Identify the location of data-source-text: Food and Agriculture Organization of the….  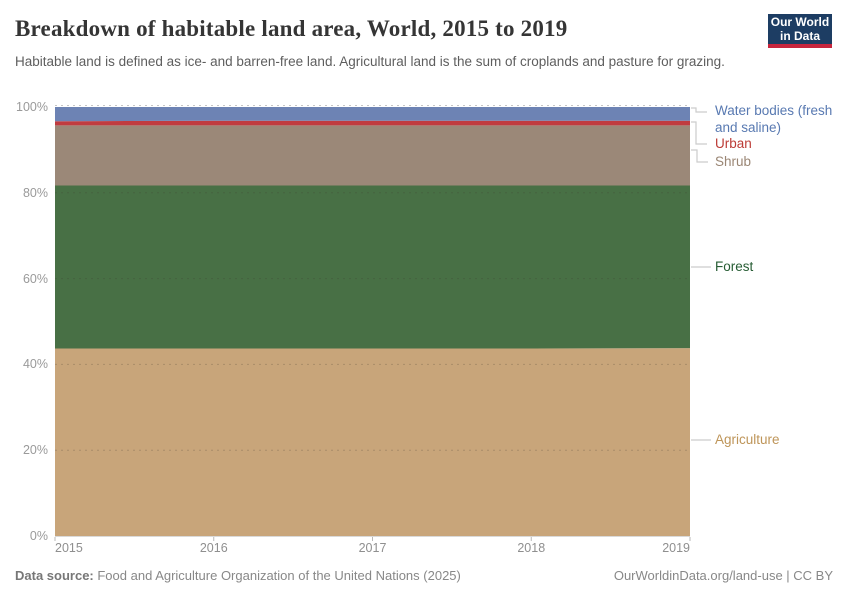
(277, 575).